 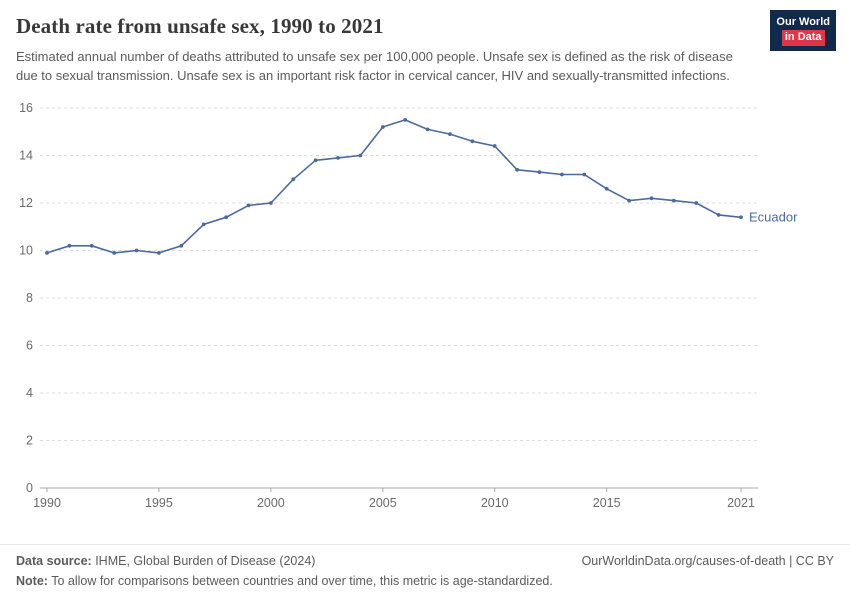 What do you see at coordinates (494, 145) in the screenshot?
I see `data-point-ecuador-2010` at bounding box center [494, 145].